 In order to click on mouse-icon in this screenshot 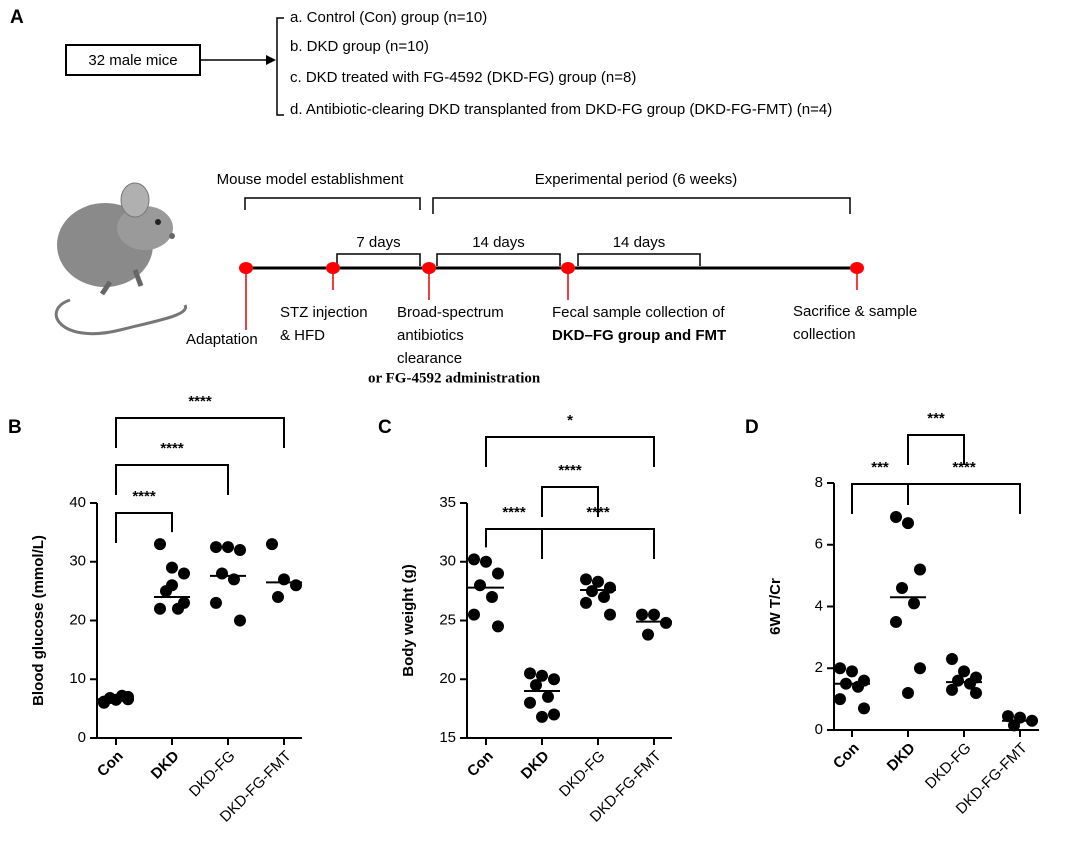, I will do `click(120, 259)`.